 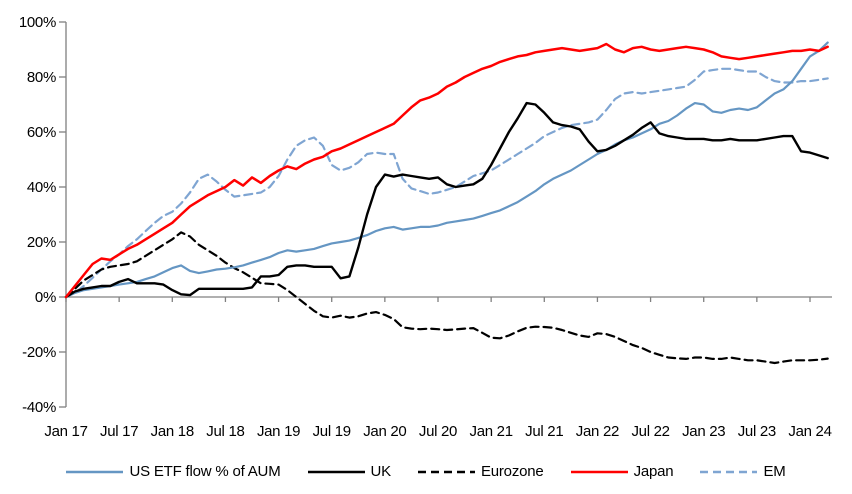 What do you see at coordinates (650, 431) in the screenshot?
I see `x-axis-label: Jul 22` at bounding box center [650, 431].